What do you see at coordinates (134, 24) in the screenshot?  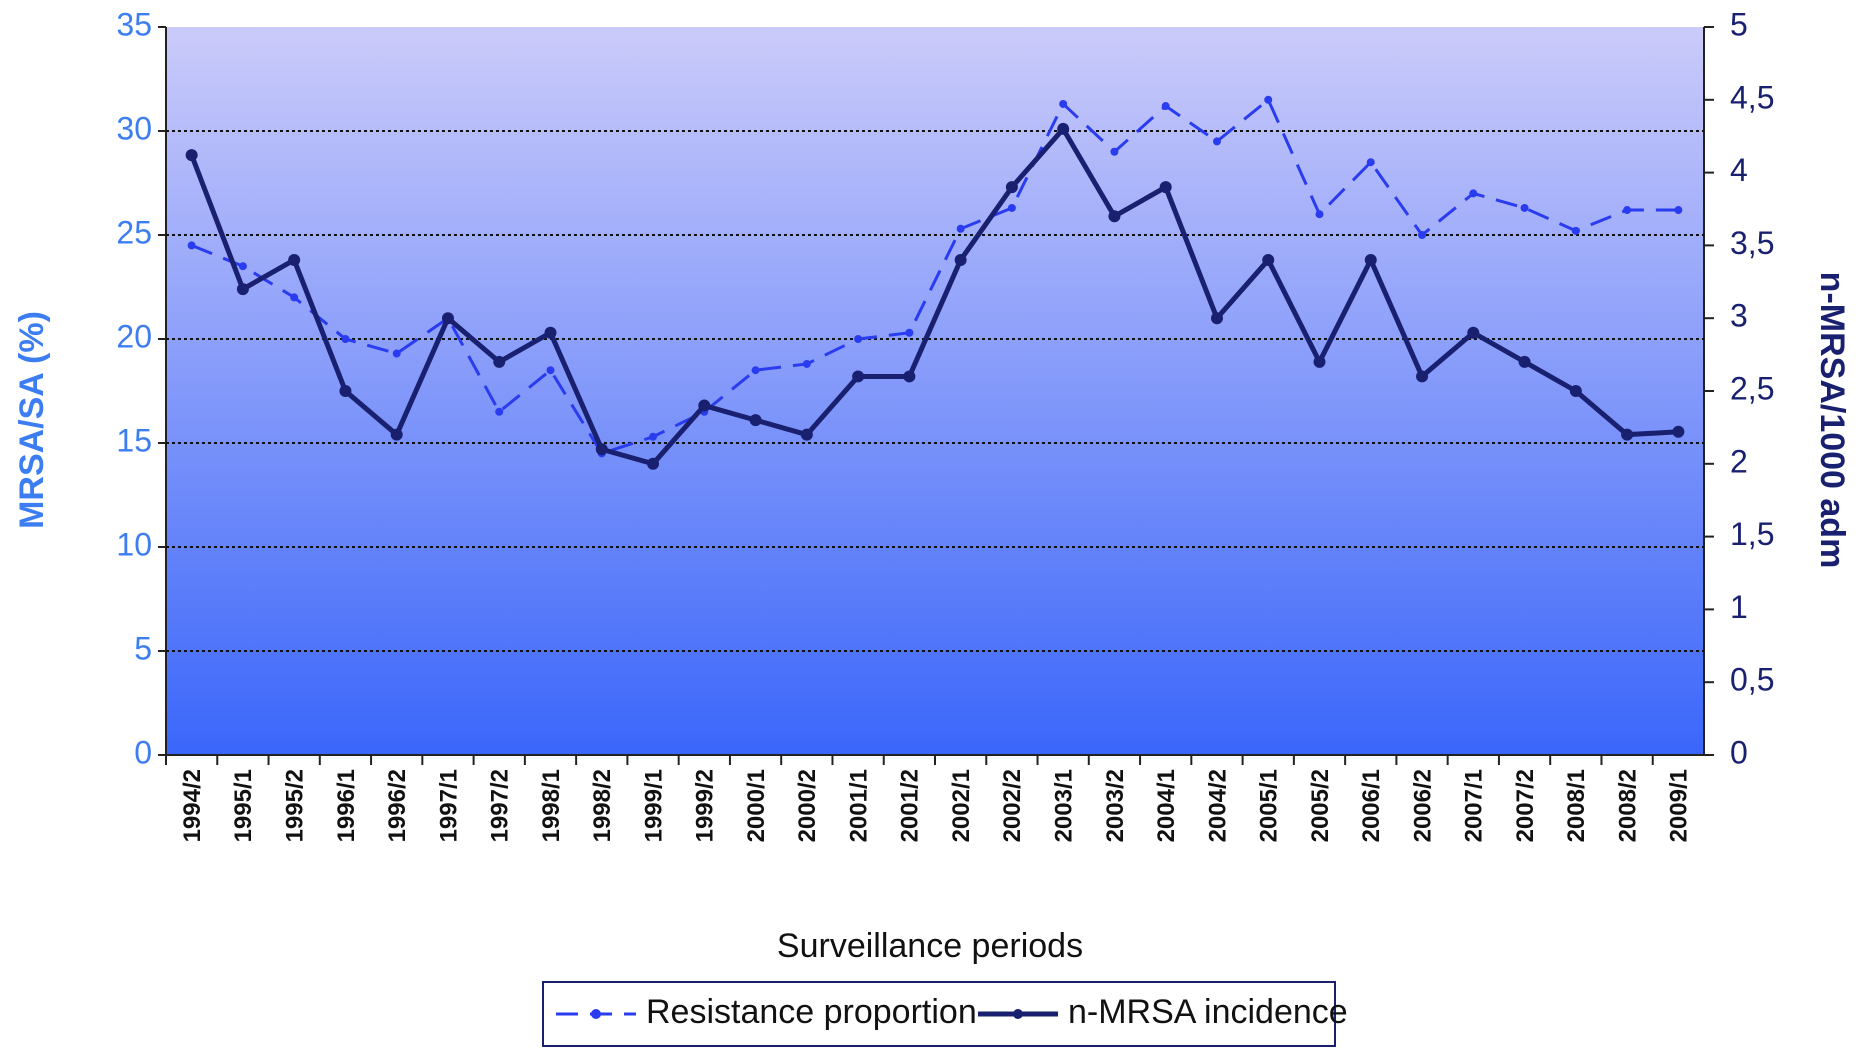 I see `y-tick-label: 35` at bounding box center [134, 24].